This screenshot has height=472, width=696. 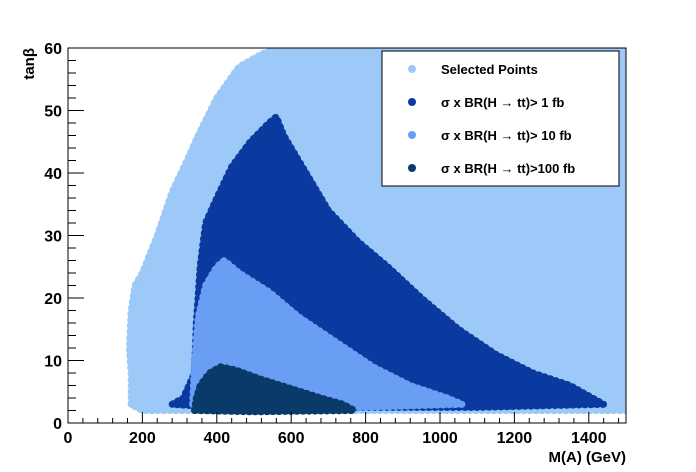 What do you see at coordinates (29, 64) in the screenshot?
I see `y-axis-title: tanβ` at bounding box center [29, 64].